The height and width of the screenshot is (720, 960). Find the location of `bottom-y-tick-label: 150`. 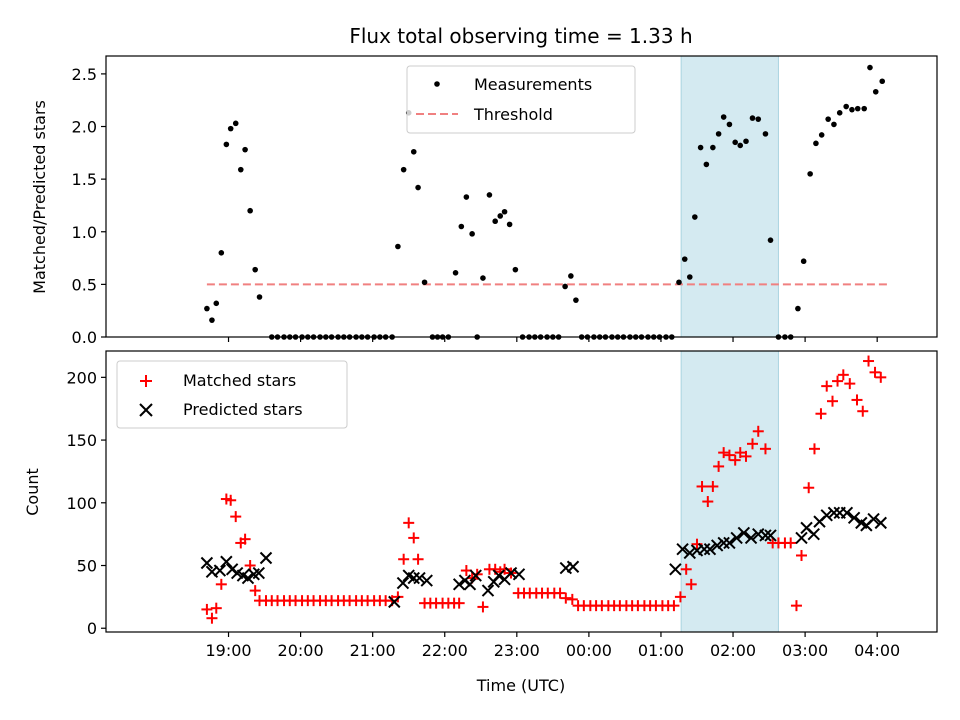

bottom-y-tick-label: 150 is located at coordinates (81, 440).